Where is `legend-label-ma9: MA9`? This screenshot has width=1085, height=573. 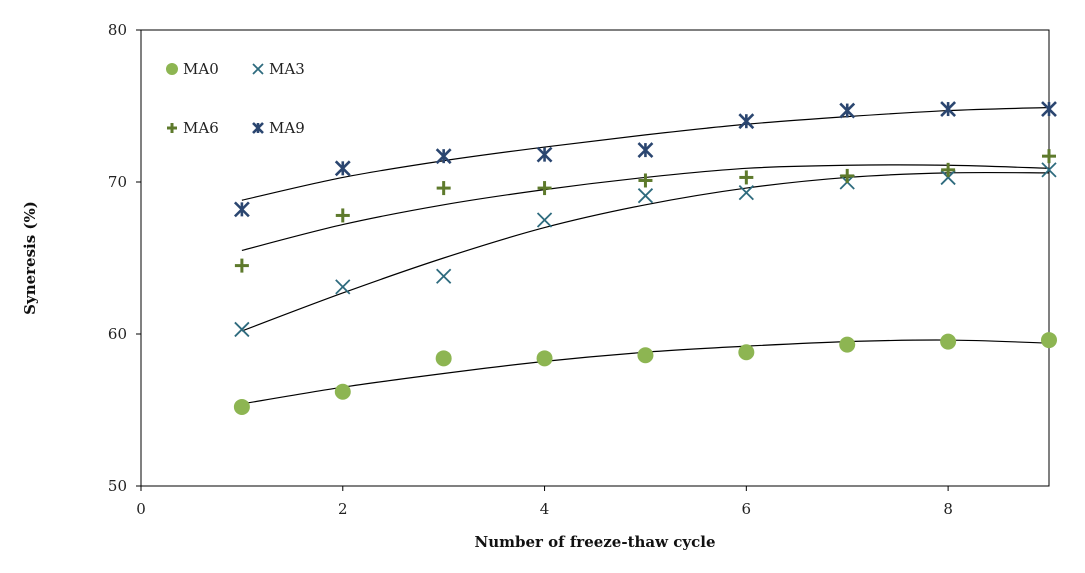 legend-label-ma9: MA9 is located at coordinates (287, 128).